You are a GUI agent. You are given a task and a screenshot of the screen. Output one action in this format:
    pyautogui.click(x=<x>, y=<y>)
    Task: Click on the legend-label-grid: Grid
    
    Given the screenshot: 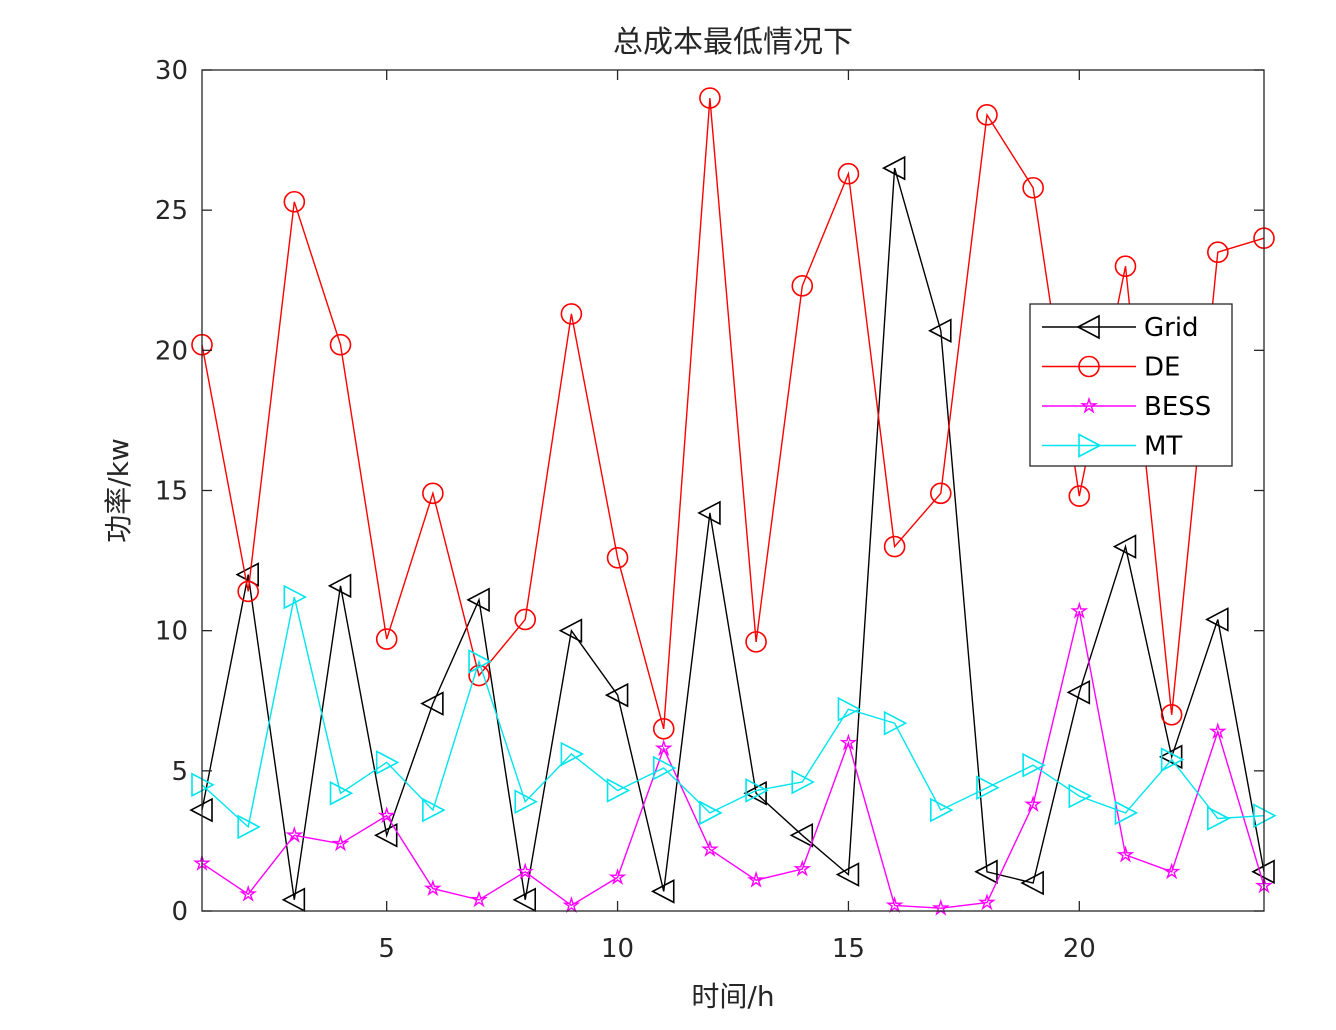 What is the action you would take?
    pyautogui.click(x=1171, y=328)
    